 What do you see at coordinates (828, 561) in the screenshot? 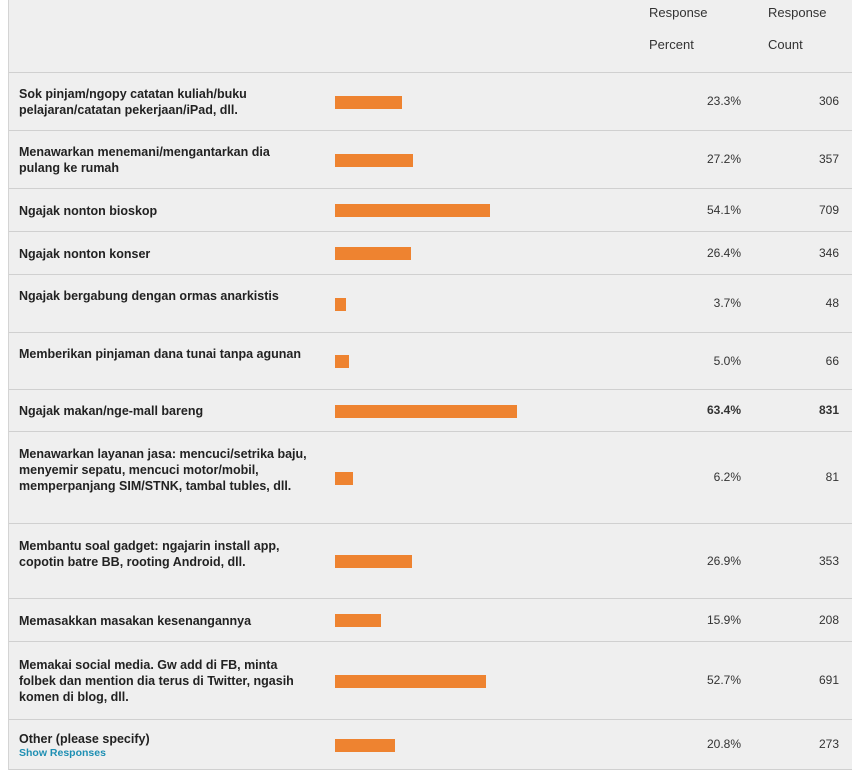
I see `response-count: 353` at bounding box center [828, 561].